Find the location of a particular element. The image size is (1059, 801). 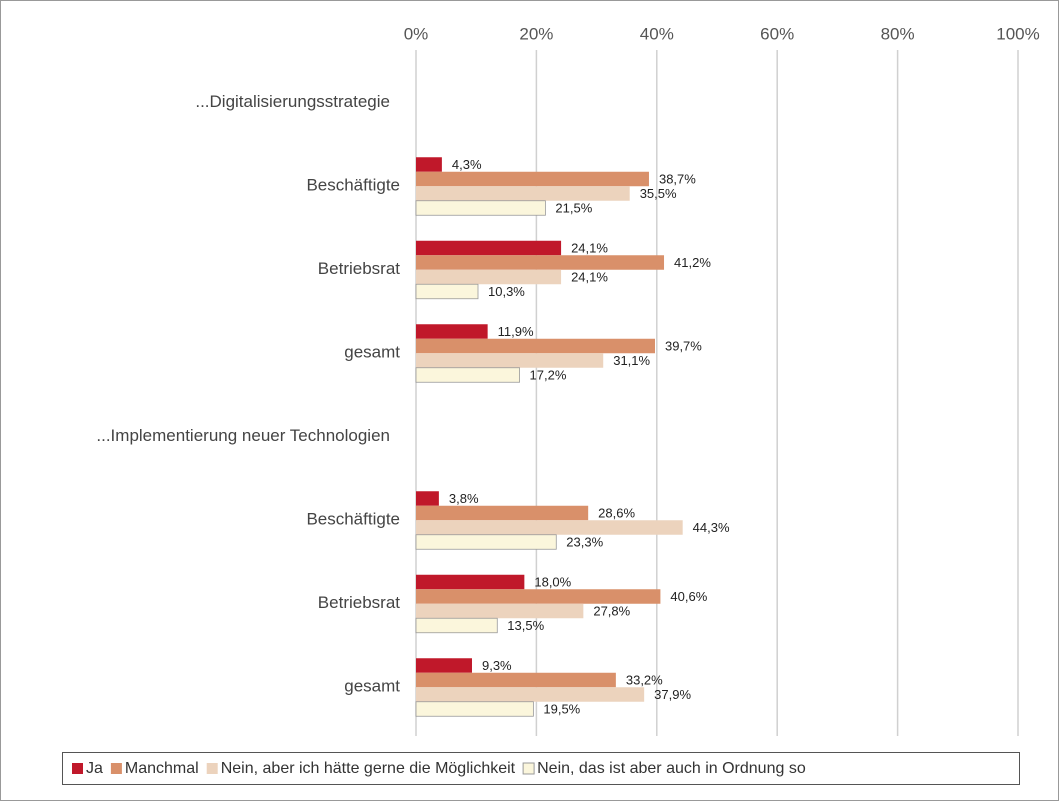

x-tick-label: 60% is located at coordinates (777, 33).